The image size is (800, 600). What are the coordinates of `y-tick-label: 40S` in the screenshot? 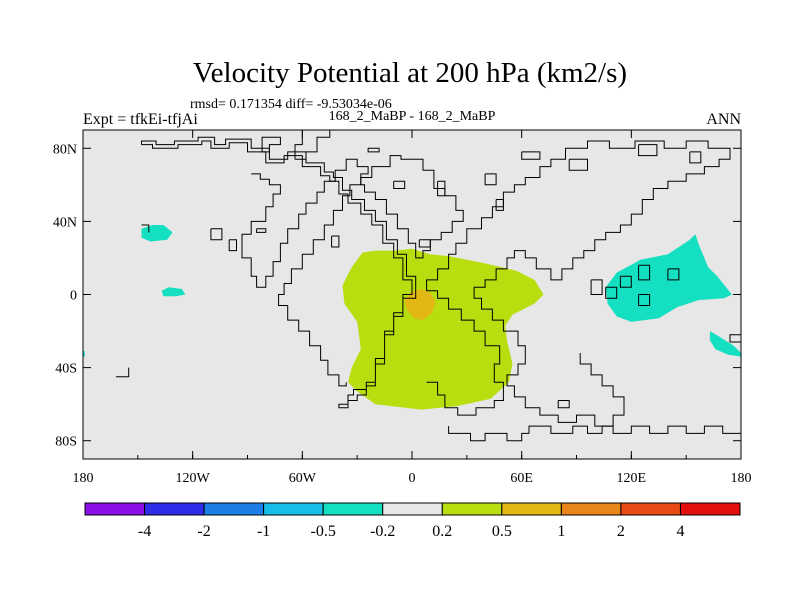 It's located at (66, 369).